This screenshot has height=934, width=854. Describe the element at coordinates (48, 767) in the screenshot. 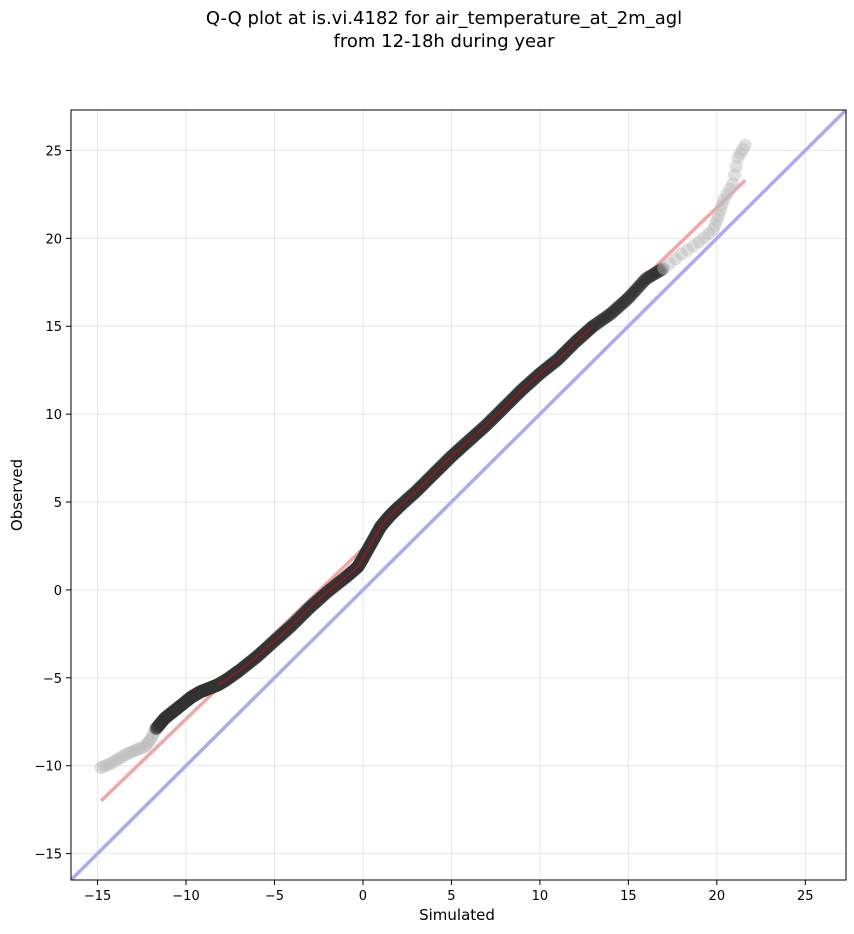

I see `y-tick-label: −10` at that location.